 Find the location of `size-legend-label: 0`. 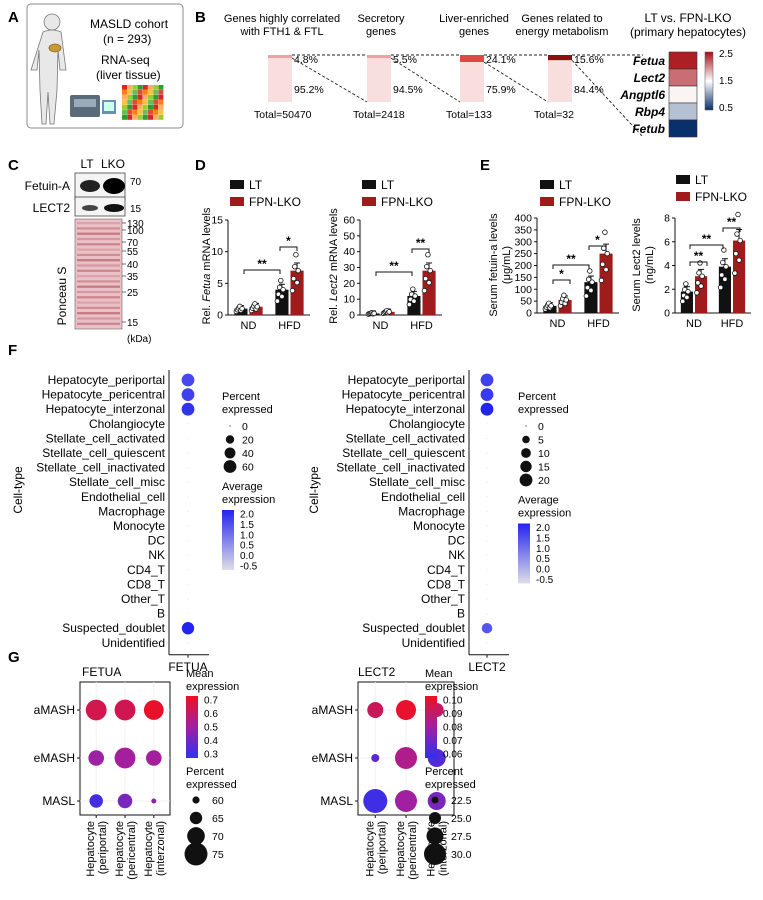

size-legend-label: 0 is located at coordinates (245, 427).